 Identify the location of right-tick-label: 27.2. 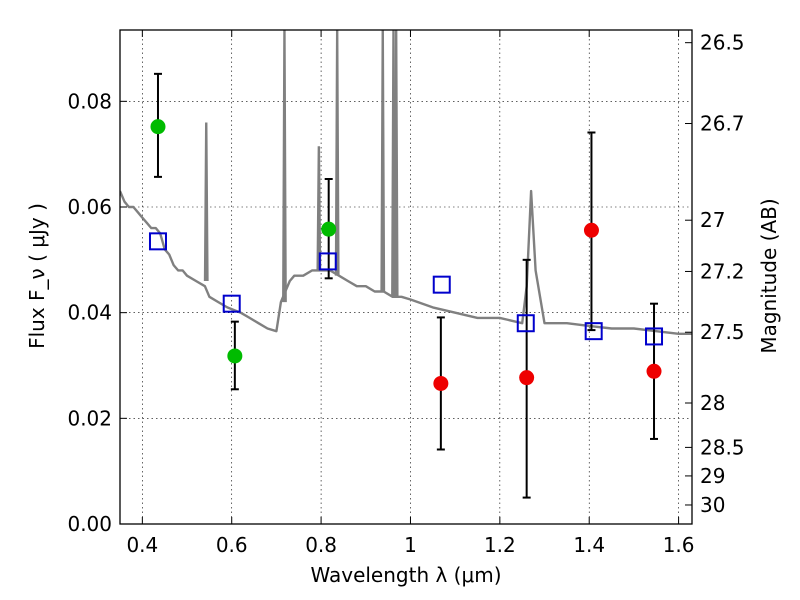
(722, 271).